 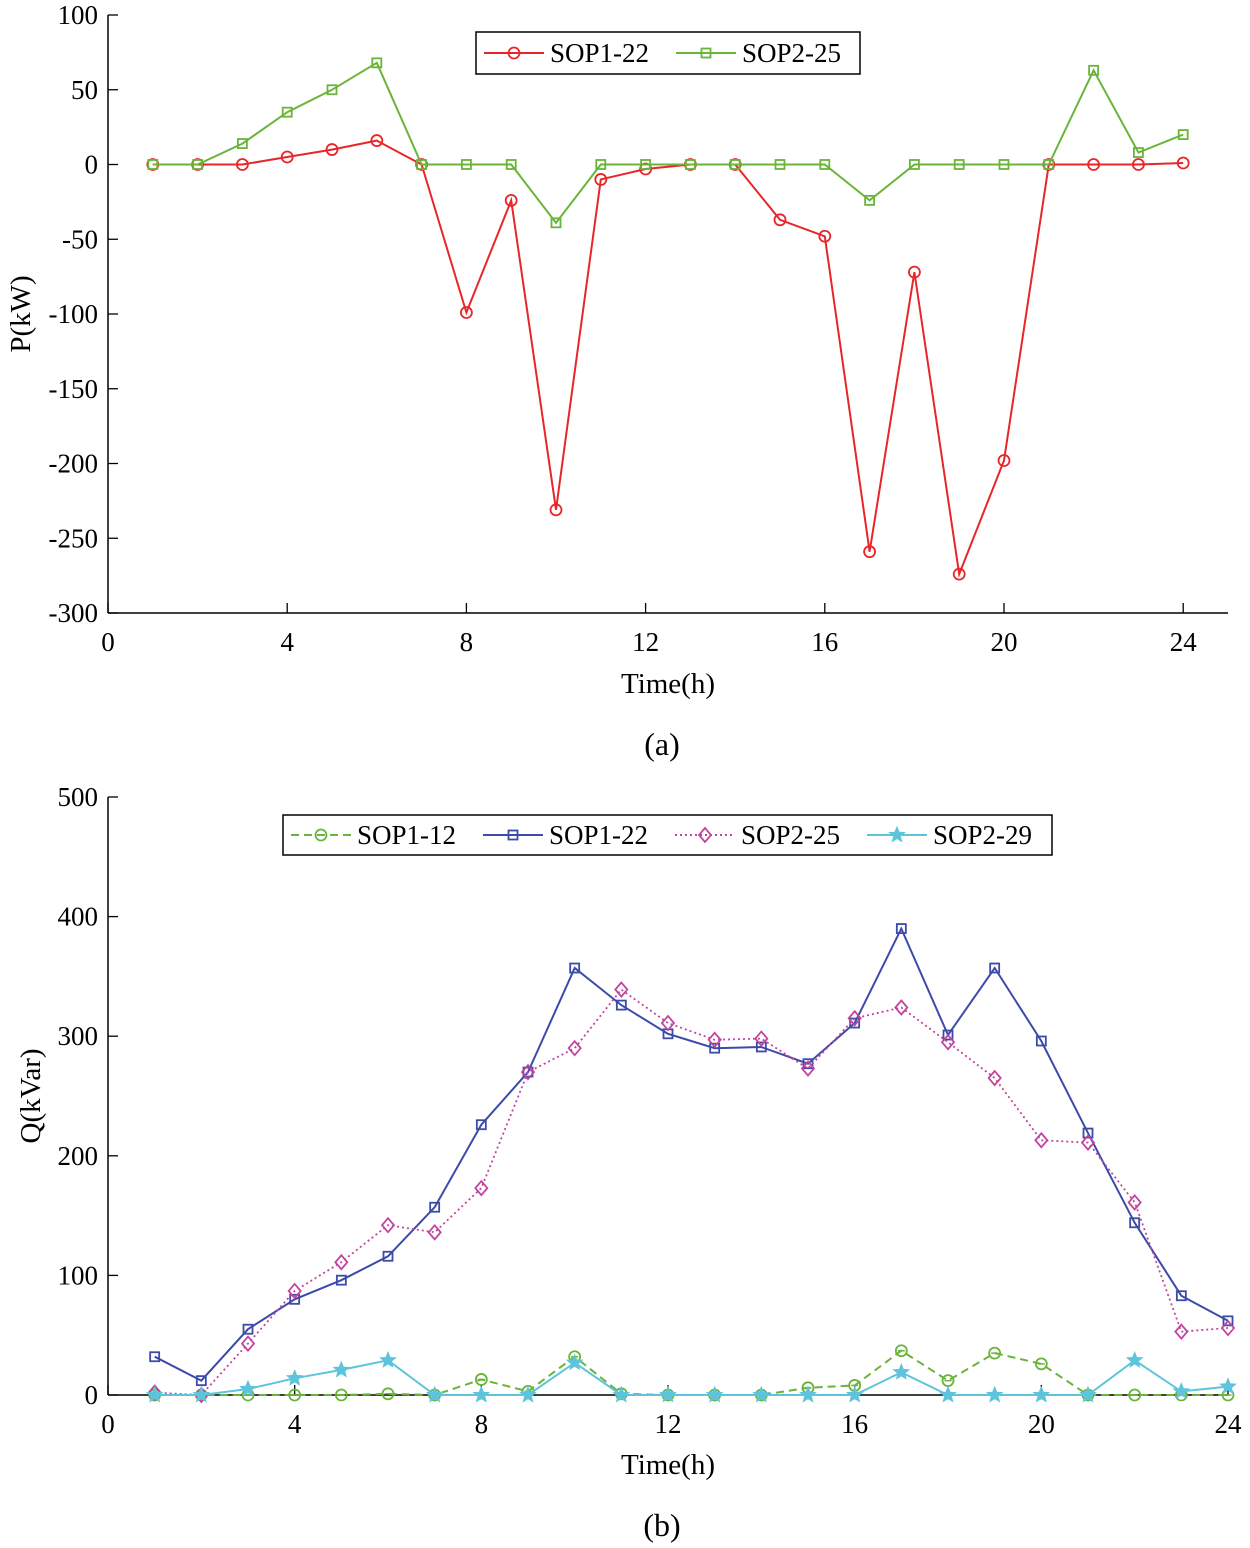 I want to click on legend-label: SOP2-29, so click(x=982, y=835).